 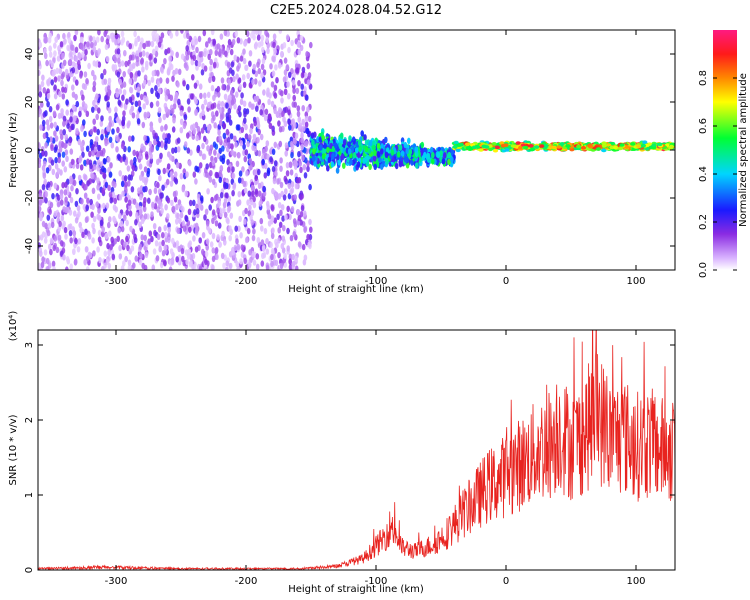 What do you see at coordinates (703, 174) in the screenshot?
I see `colorbar-tick-label: 0.4` at bounding box center [703, 174].